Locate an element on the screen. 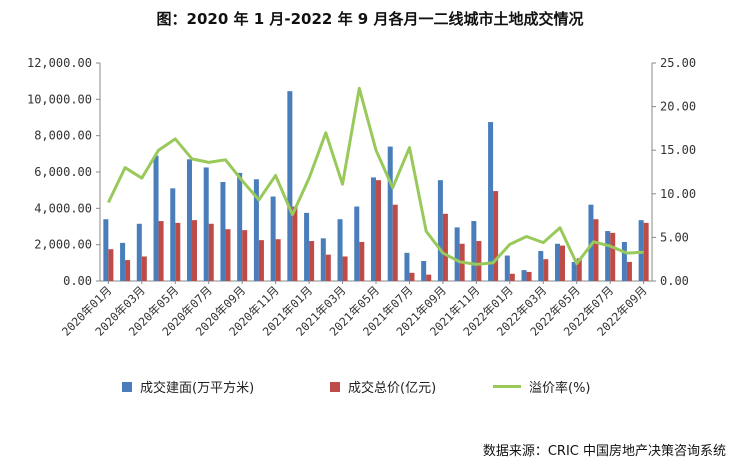 This screenshot has width=740, height=464. chart-legend: 成交建面(万平方米) 成交总价(亿元) 溢价率(%) is located at coordinates (370, 387).